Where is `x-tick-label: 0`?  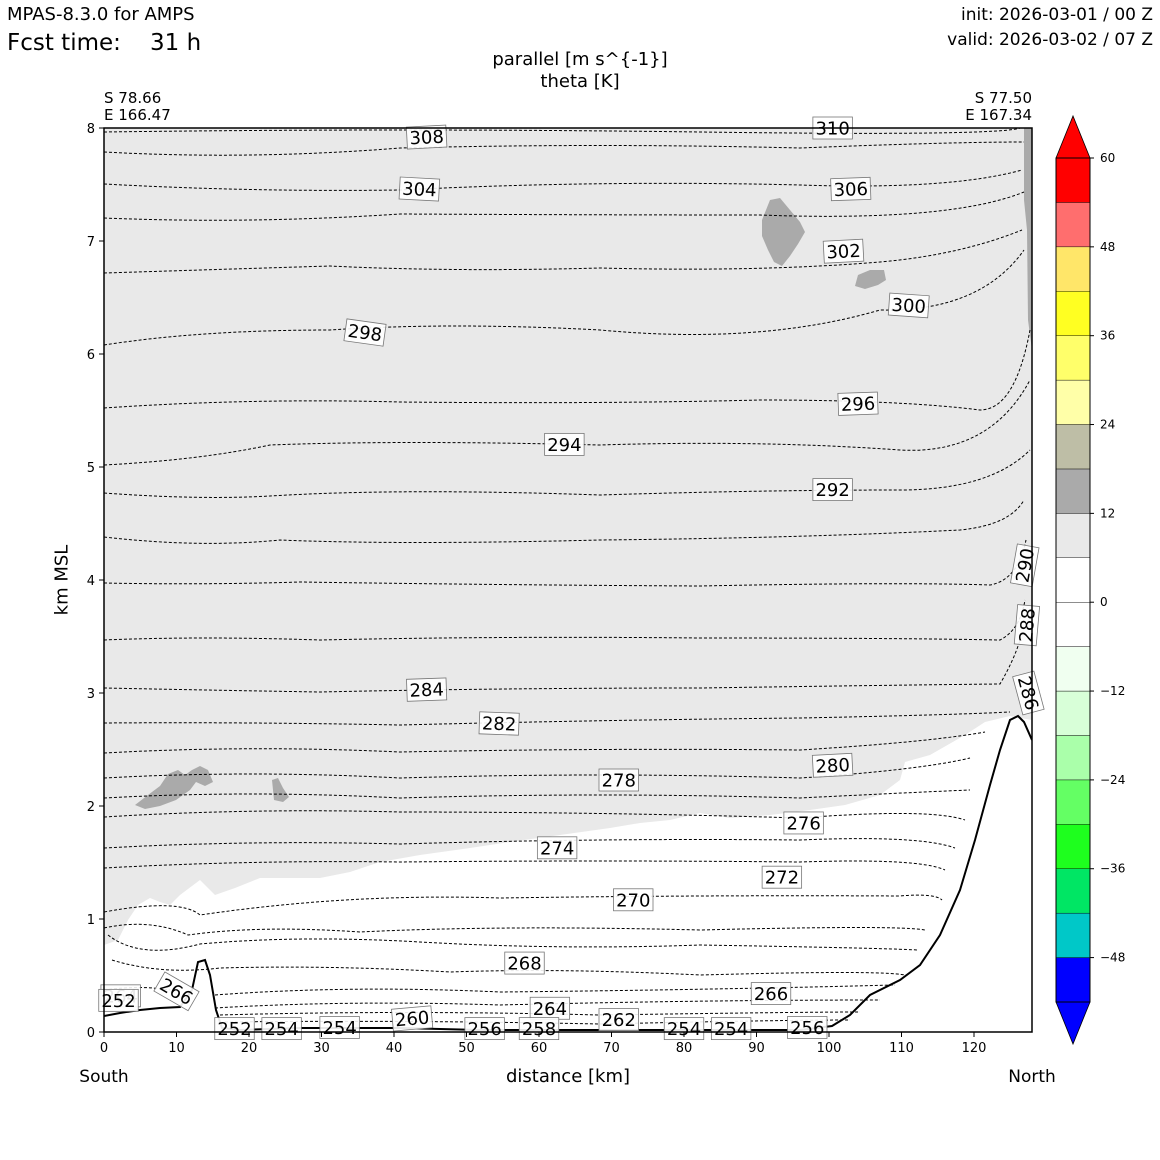 x-tick-label: 0 is located at coordinates (104, 1048).